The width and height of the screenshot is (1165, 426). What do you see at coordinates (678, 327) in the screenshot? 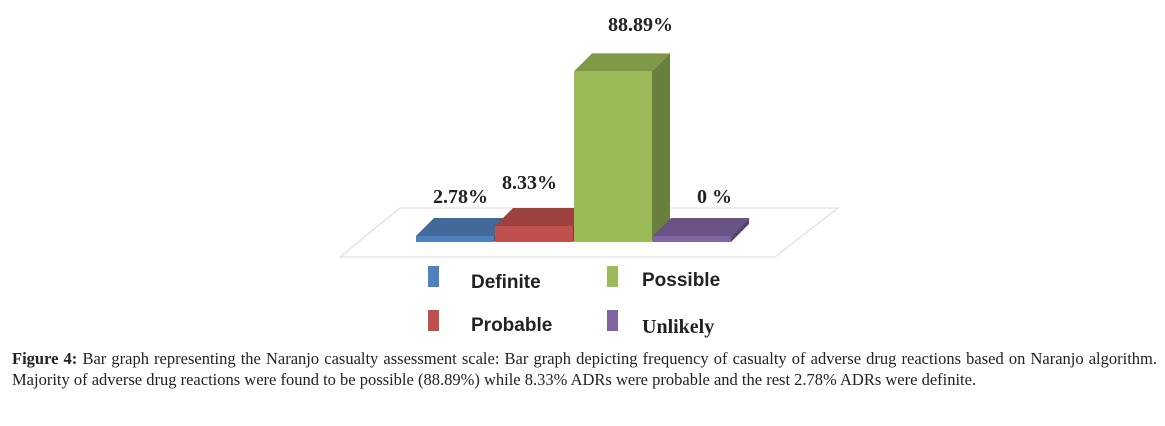
I see `legend-label-unlikely: Unlikely` at bounding box center [678, 327].